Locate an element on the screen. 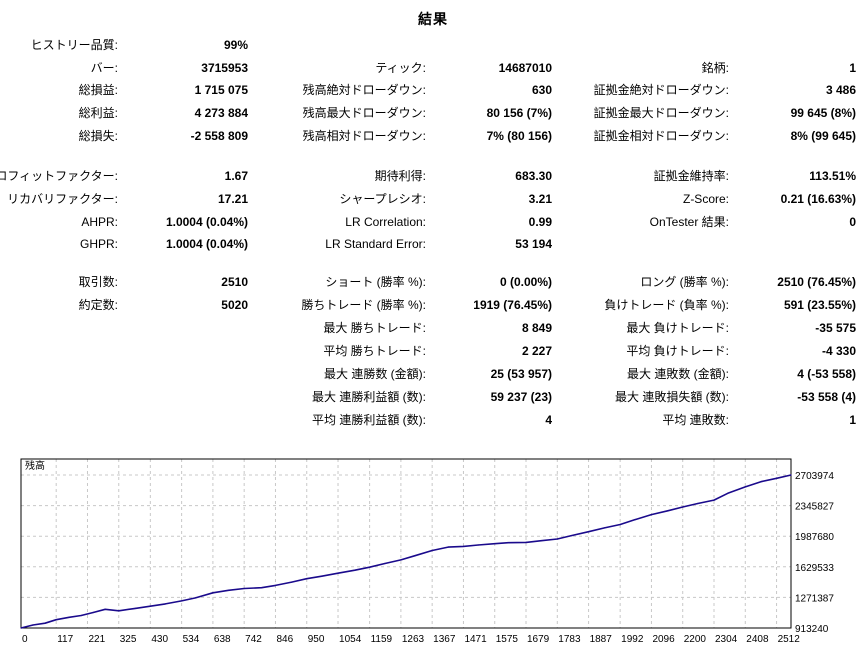  stat-row-9-col2: ショート (勝率 %): 0 (0.00%) is located at coordinates (433, 282).